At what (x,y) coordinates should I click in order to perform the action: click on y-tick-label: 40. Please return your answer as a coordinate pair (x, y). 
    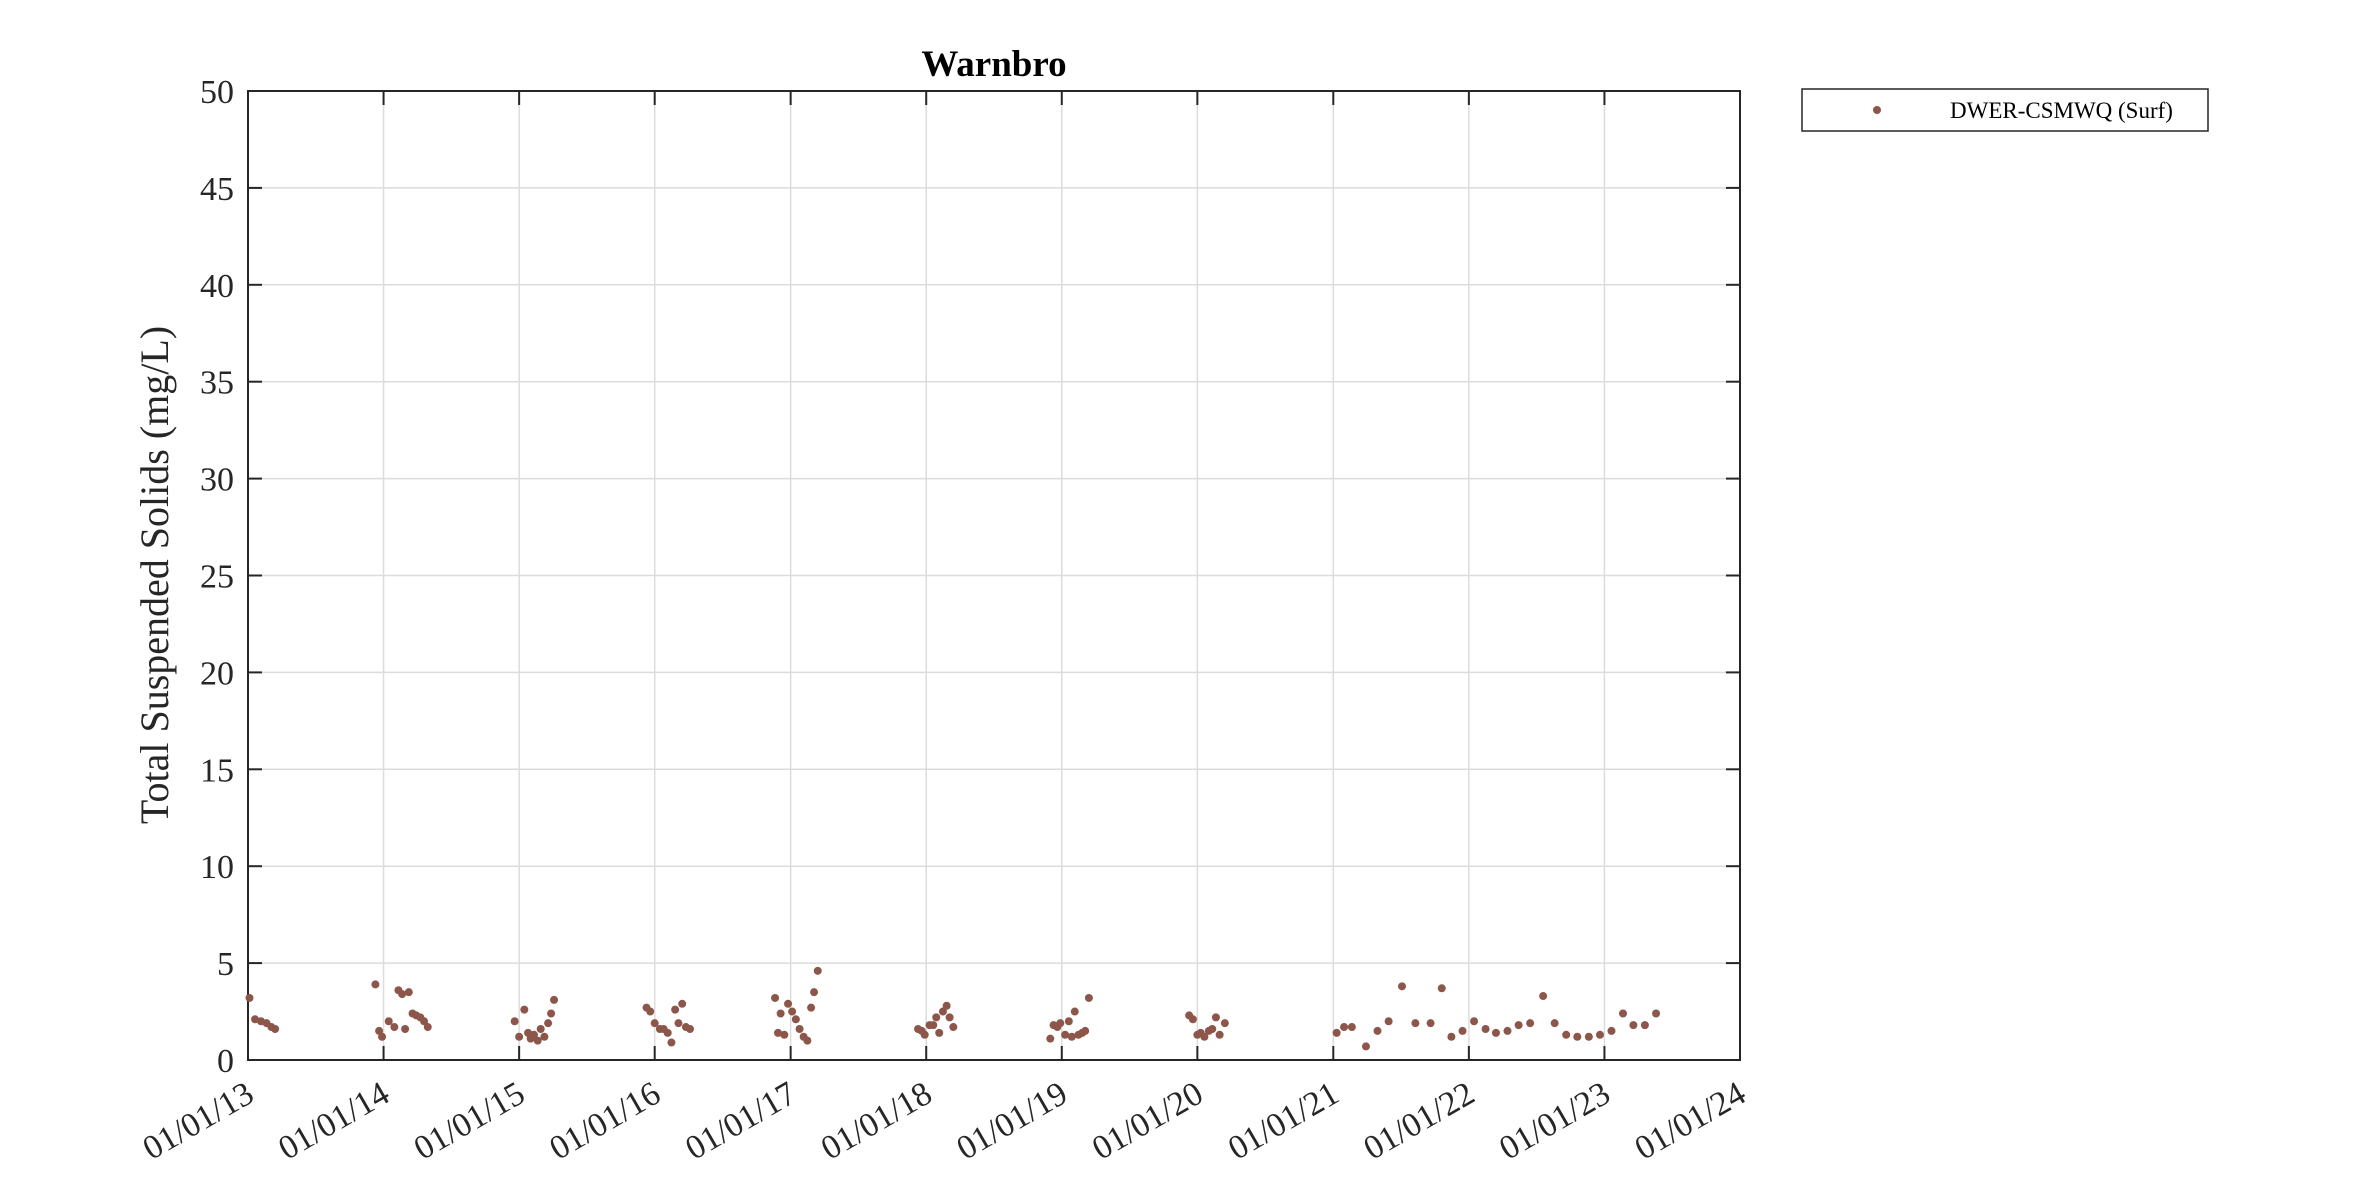
    Looking at the image, I should click on (217, 286).